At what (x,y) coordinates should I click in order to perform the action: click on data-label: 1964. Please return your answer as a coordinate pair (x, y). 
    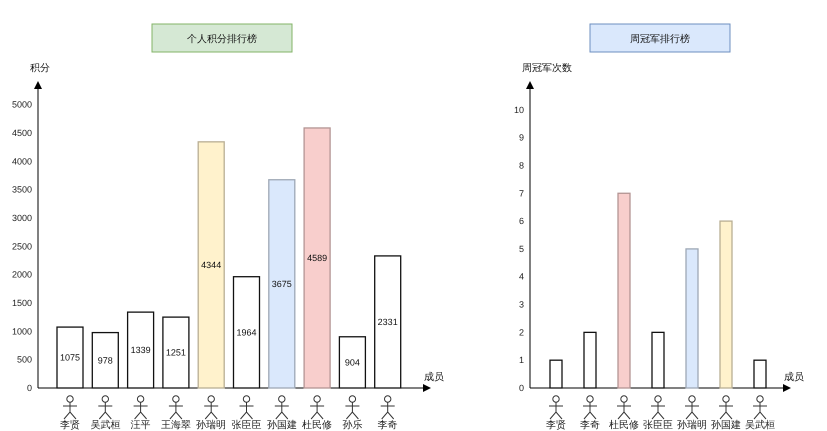
    Looking at the image, I should click on (246, 332).